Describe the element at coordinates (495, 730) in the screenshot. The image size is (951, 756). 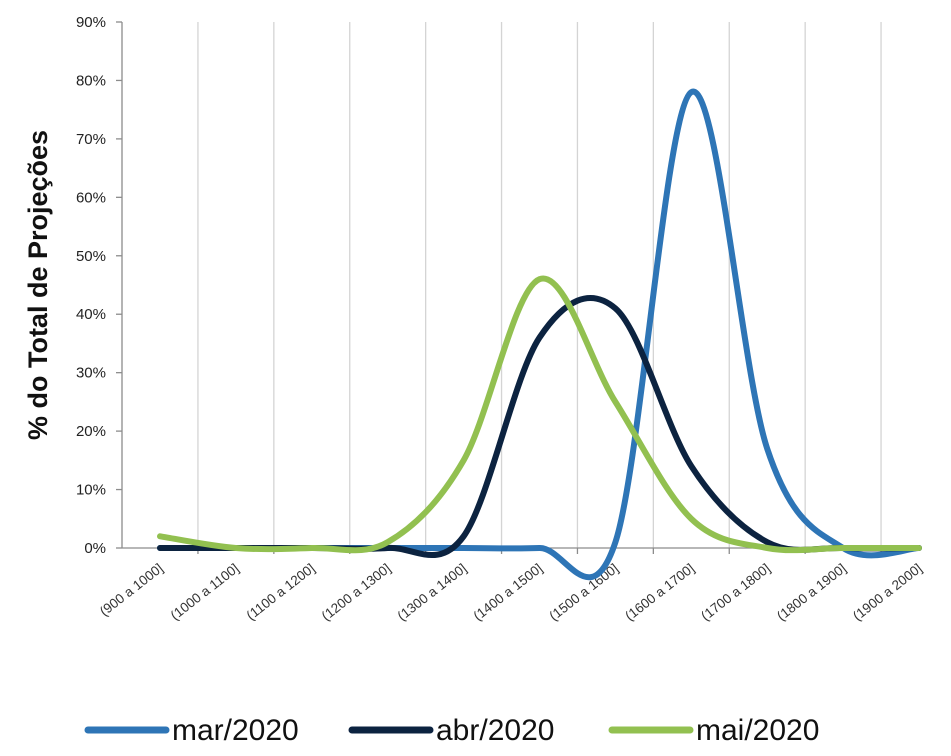
I see `legend-label: abr/2020` at that location.